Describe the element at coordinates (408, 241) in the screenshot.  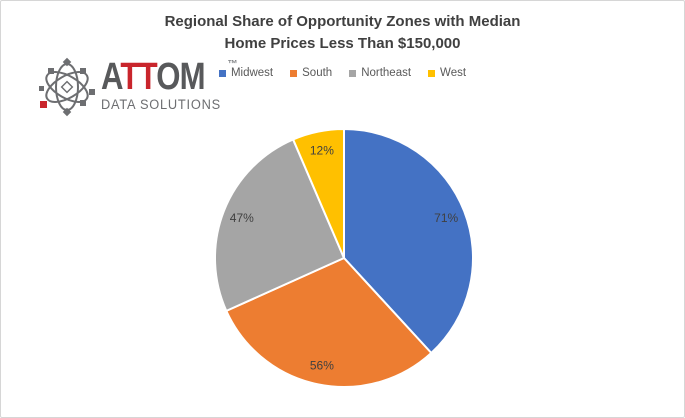
I see `pie-slice-midwest` at that location.